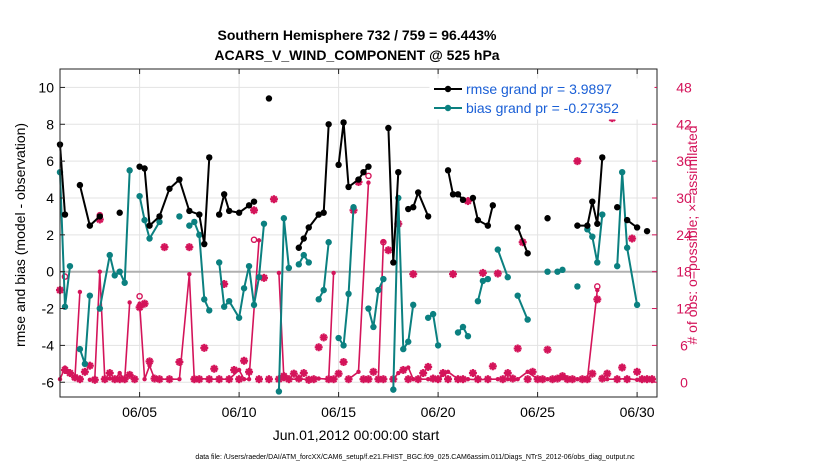 The image size is (830, 475). What do you see at coordinates (50, 198) in the screenshot?
I see `y-tick-label-5: 4` at bounding box center [50, 198].